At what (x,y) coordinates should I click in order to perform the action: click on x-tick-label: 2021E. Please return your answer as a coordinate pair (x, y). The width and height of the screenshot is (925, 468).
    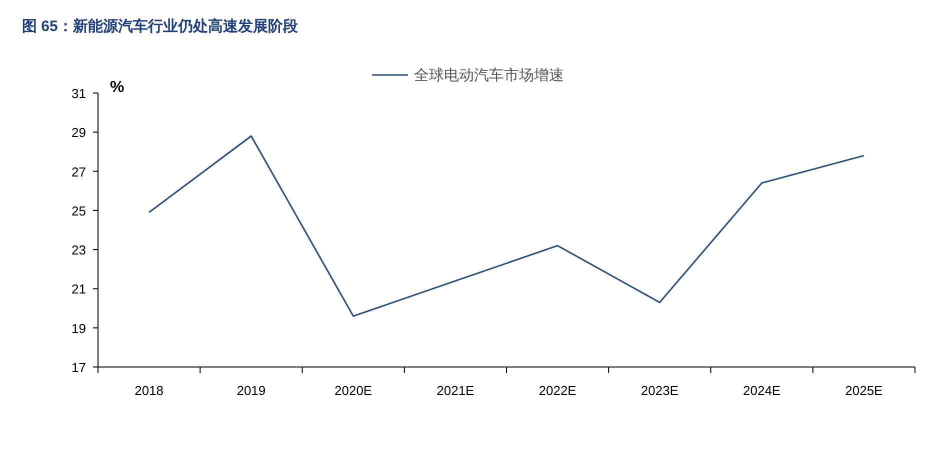
    Looking at the image, I should click on (455, 390).